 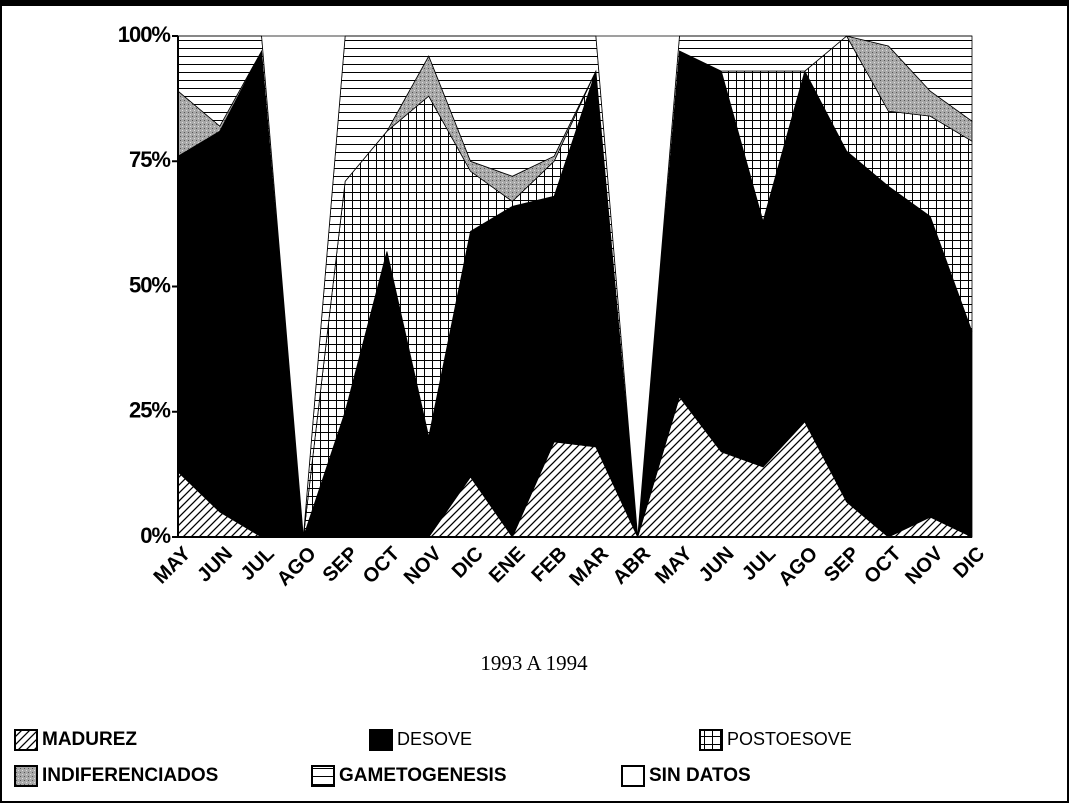 What do you see at coordinates (550, 565) in the screenshot?
I see `x-tick-label: FEB` at bounding box center [550, 565].